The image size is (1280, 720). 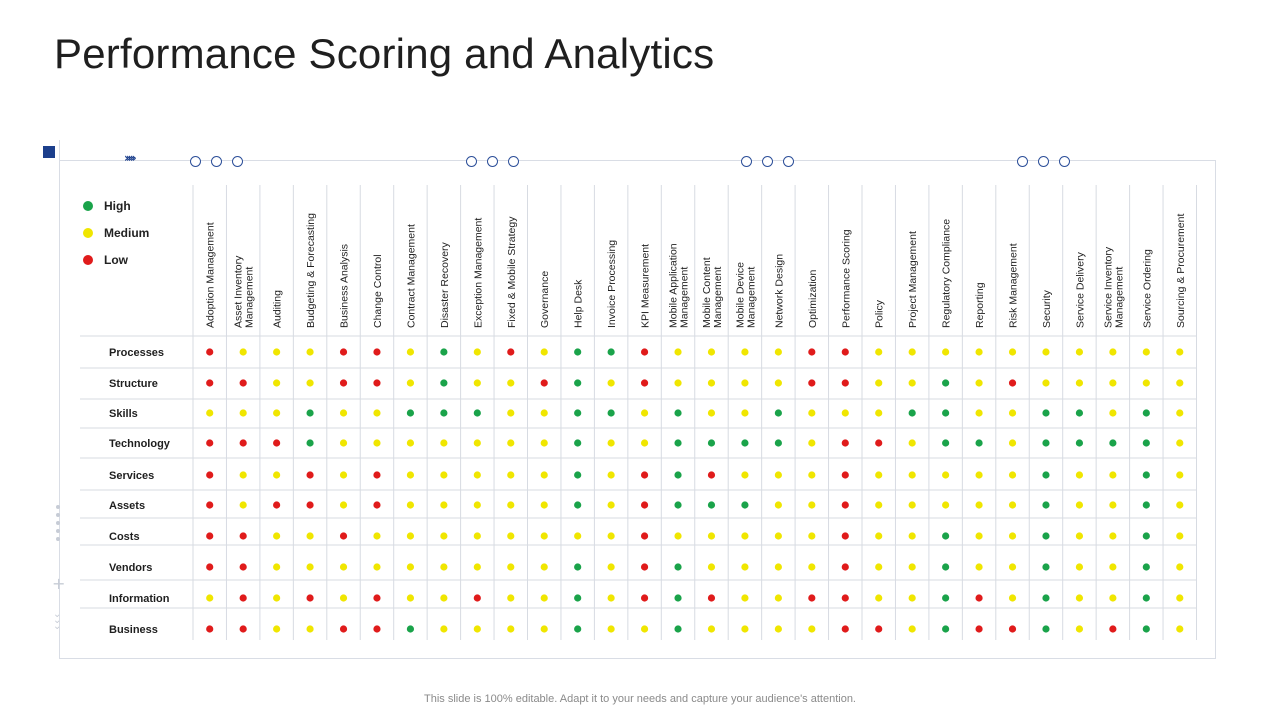 What do you see at coordinates (57, 620) in the screenshot?
I see `chevron-down-icon: ⌄ ⌄ ⌄` at bounding box center [57, 620].